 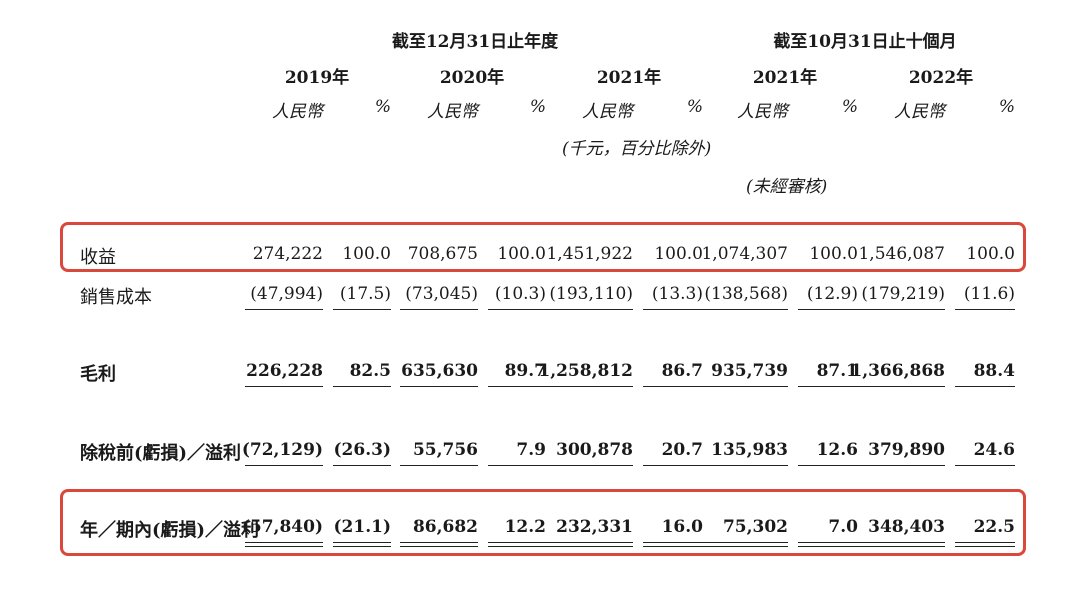 What do you see at coordinates (543, 522) in the screenshot?
I see `highlight-box-profit` at bounding box center [543, 522].